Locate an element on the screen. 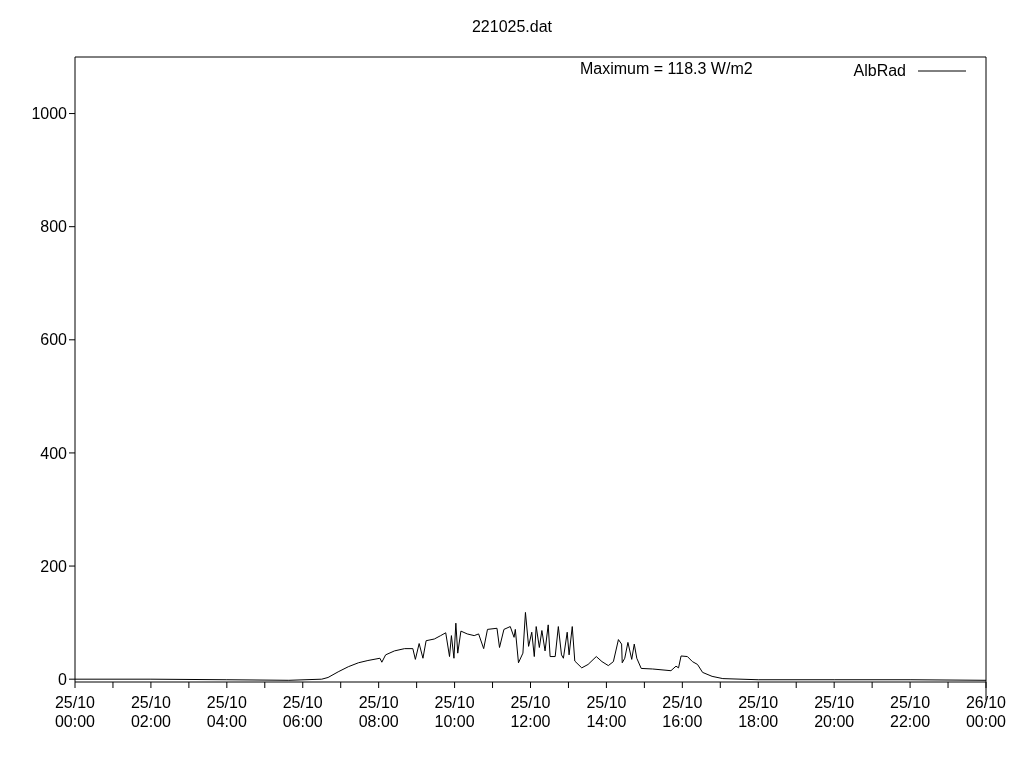  x-tick-label: 25/10 02:00 is located at coordinates (151, 712).